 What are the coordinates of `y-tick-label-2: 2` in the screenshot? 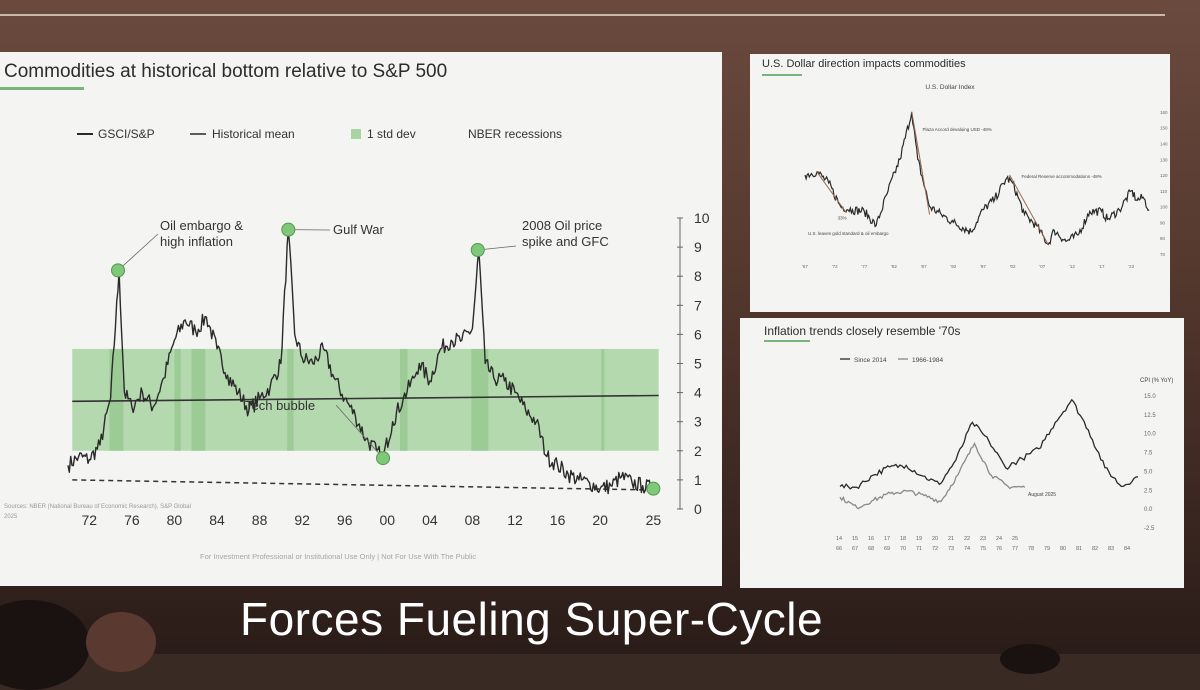 It's located at (698, 451).